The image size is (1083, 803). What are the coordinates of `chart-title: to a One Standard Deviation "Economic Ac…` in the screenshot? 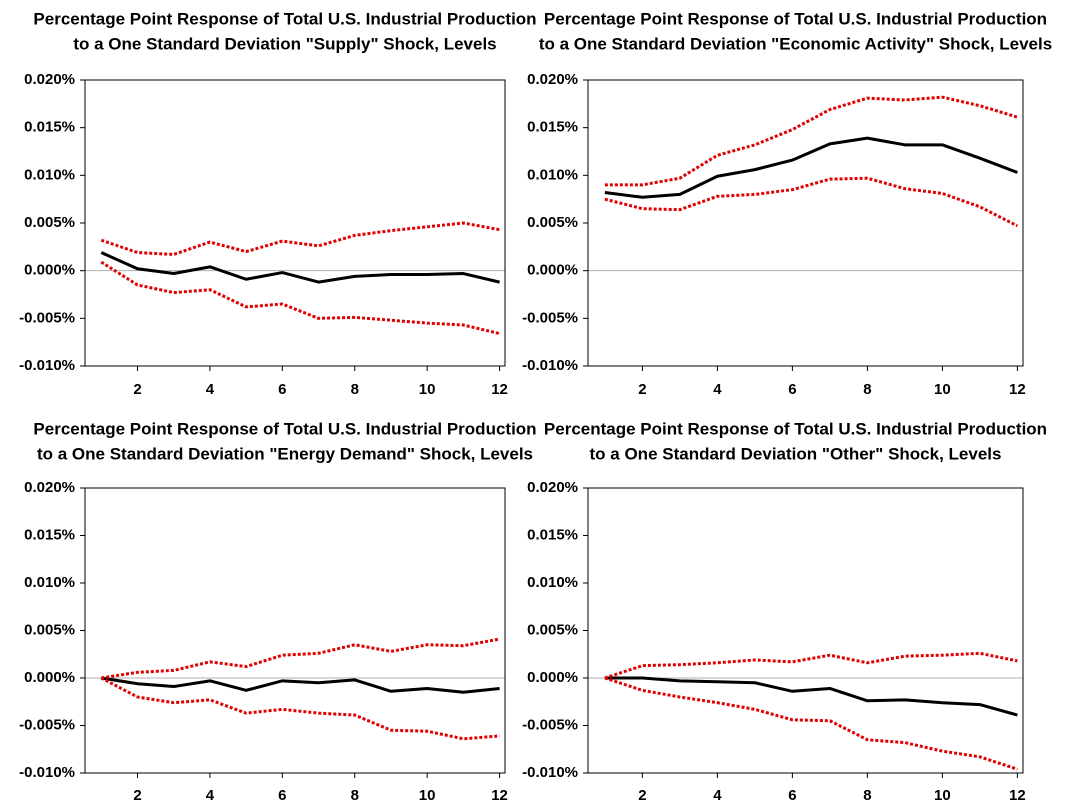 It's located at (795, 43).